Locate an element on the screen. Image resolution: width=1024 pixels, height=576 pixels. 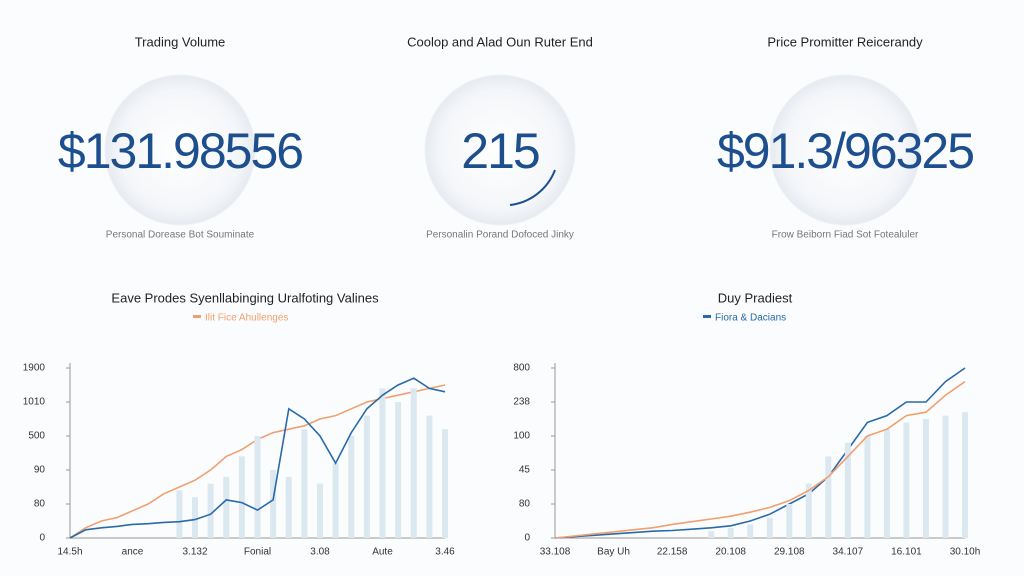
kpi-title: Coolop and Alad Oun Ruter End is located at coordinates (500, 41).